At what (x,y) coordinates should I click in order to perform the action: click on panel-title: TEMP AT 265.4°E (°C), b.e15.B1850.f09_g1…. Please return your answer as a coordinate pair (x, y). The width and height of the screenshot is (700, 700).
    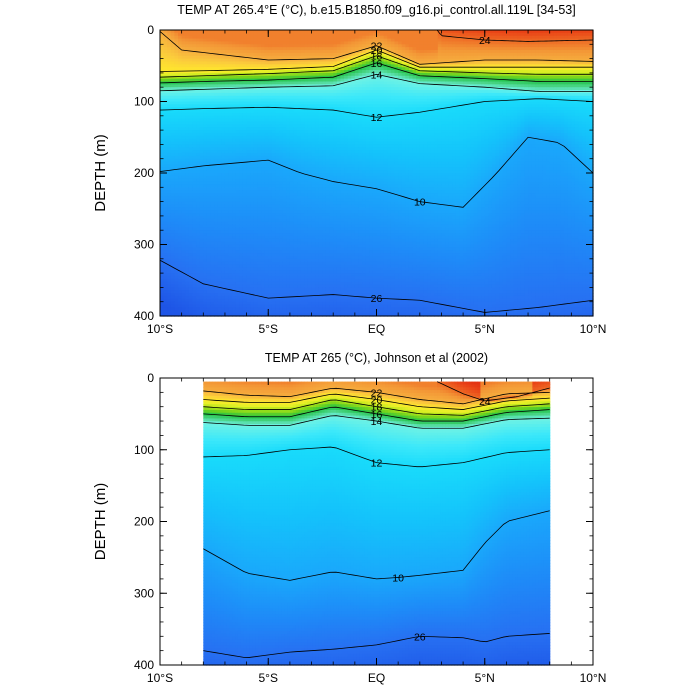
    Looking at the image, I should click on (376, 10).